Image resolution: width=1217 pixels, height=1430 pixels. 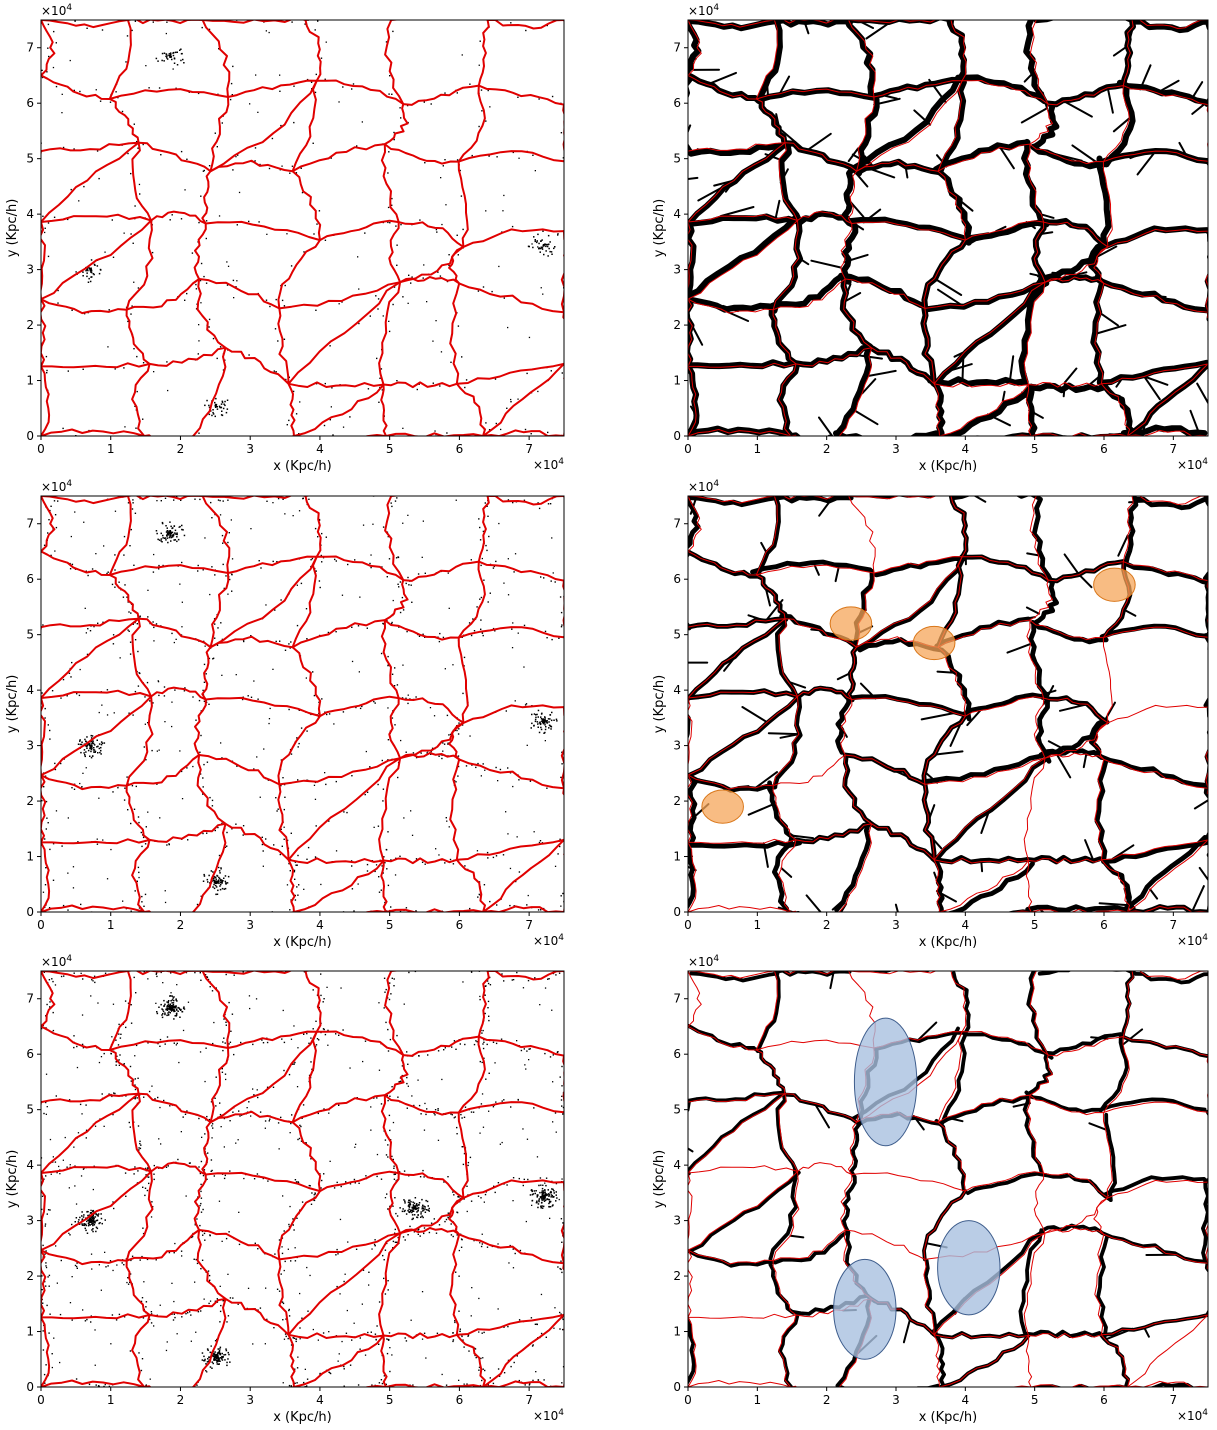 I want to click on axes-frame, so click(x=948, y=228).